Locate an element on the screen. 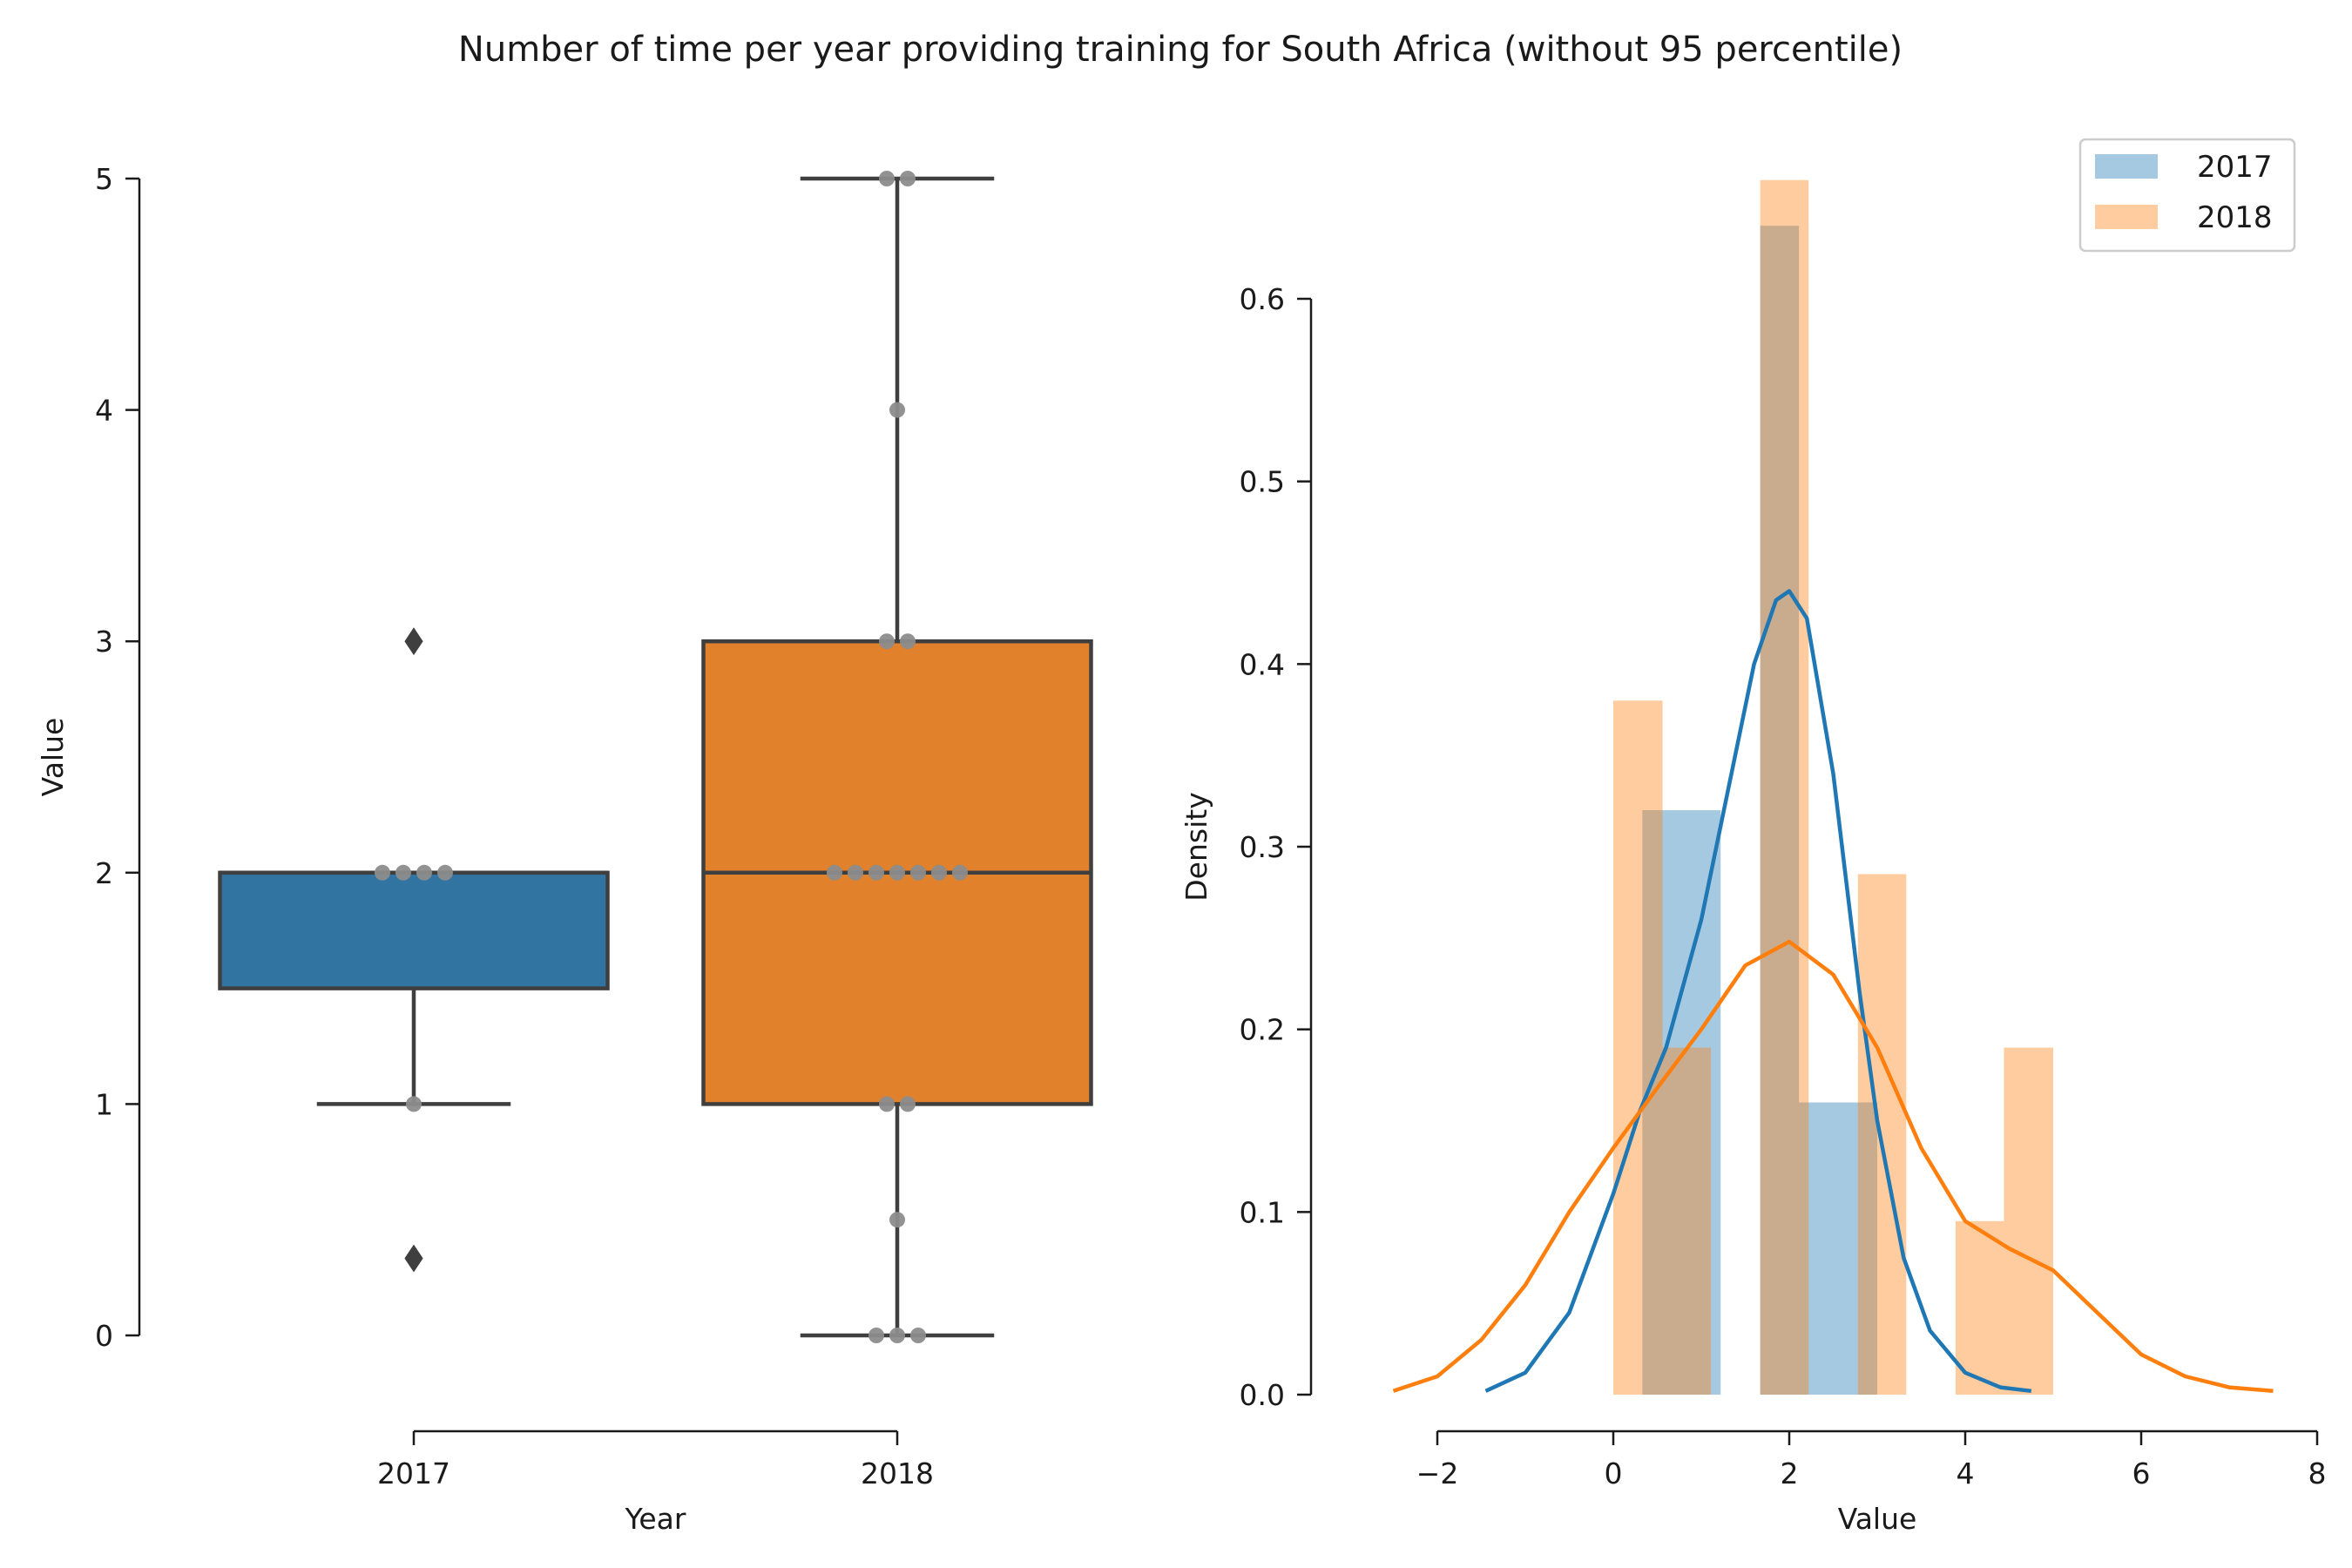 The height and width of the screenshot is (1568, 2352). y-axis-label: Density is located at coordinates (1196, 846).